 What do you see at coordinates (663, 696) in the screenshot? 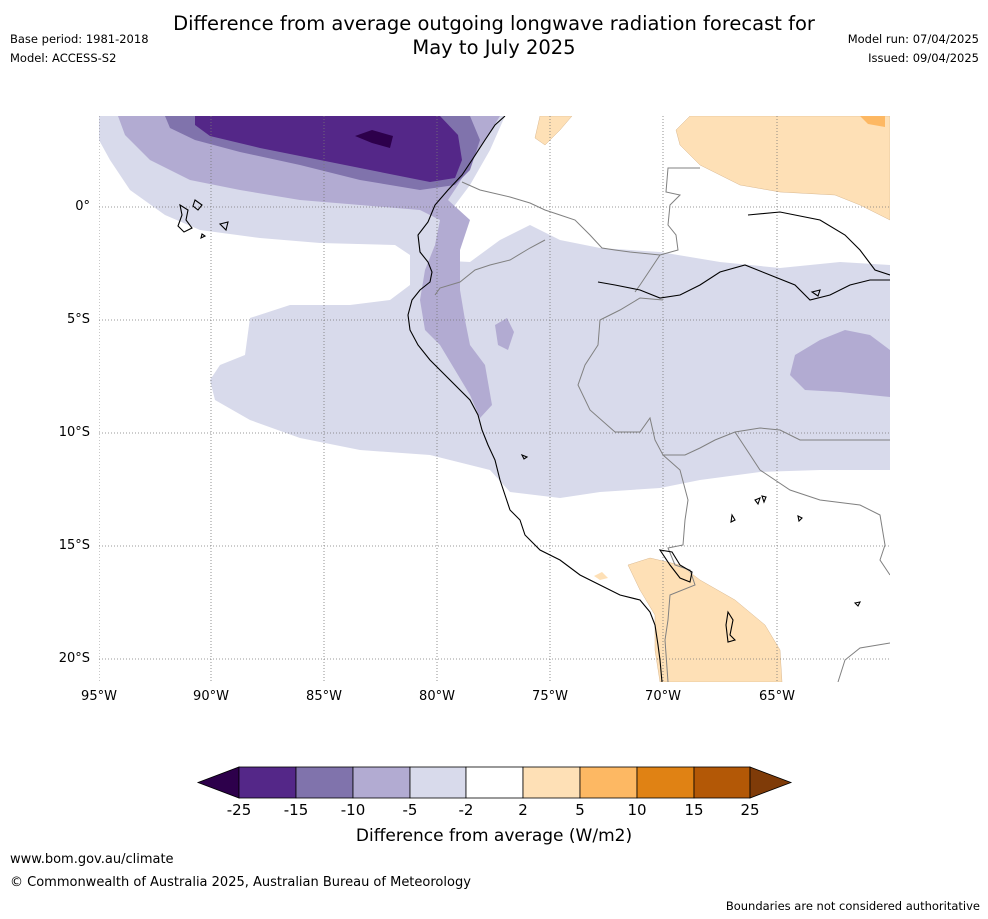
I see `lon-label: 70°W` at bounding box center [663, 696].